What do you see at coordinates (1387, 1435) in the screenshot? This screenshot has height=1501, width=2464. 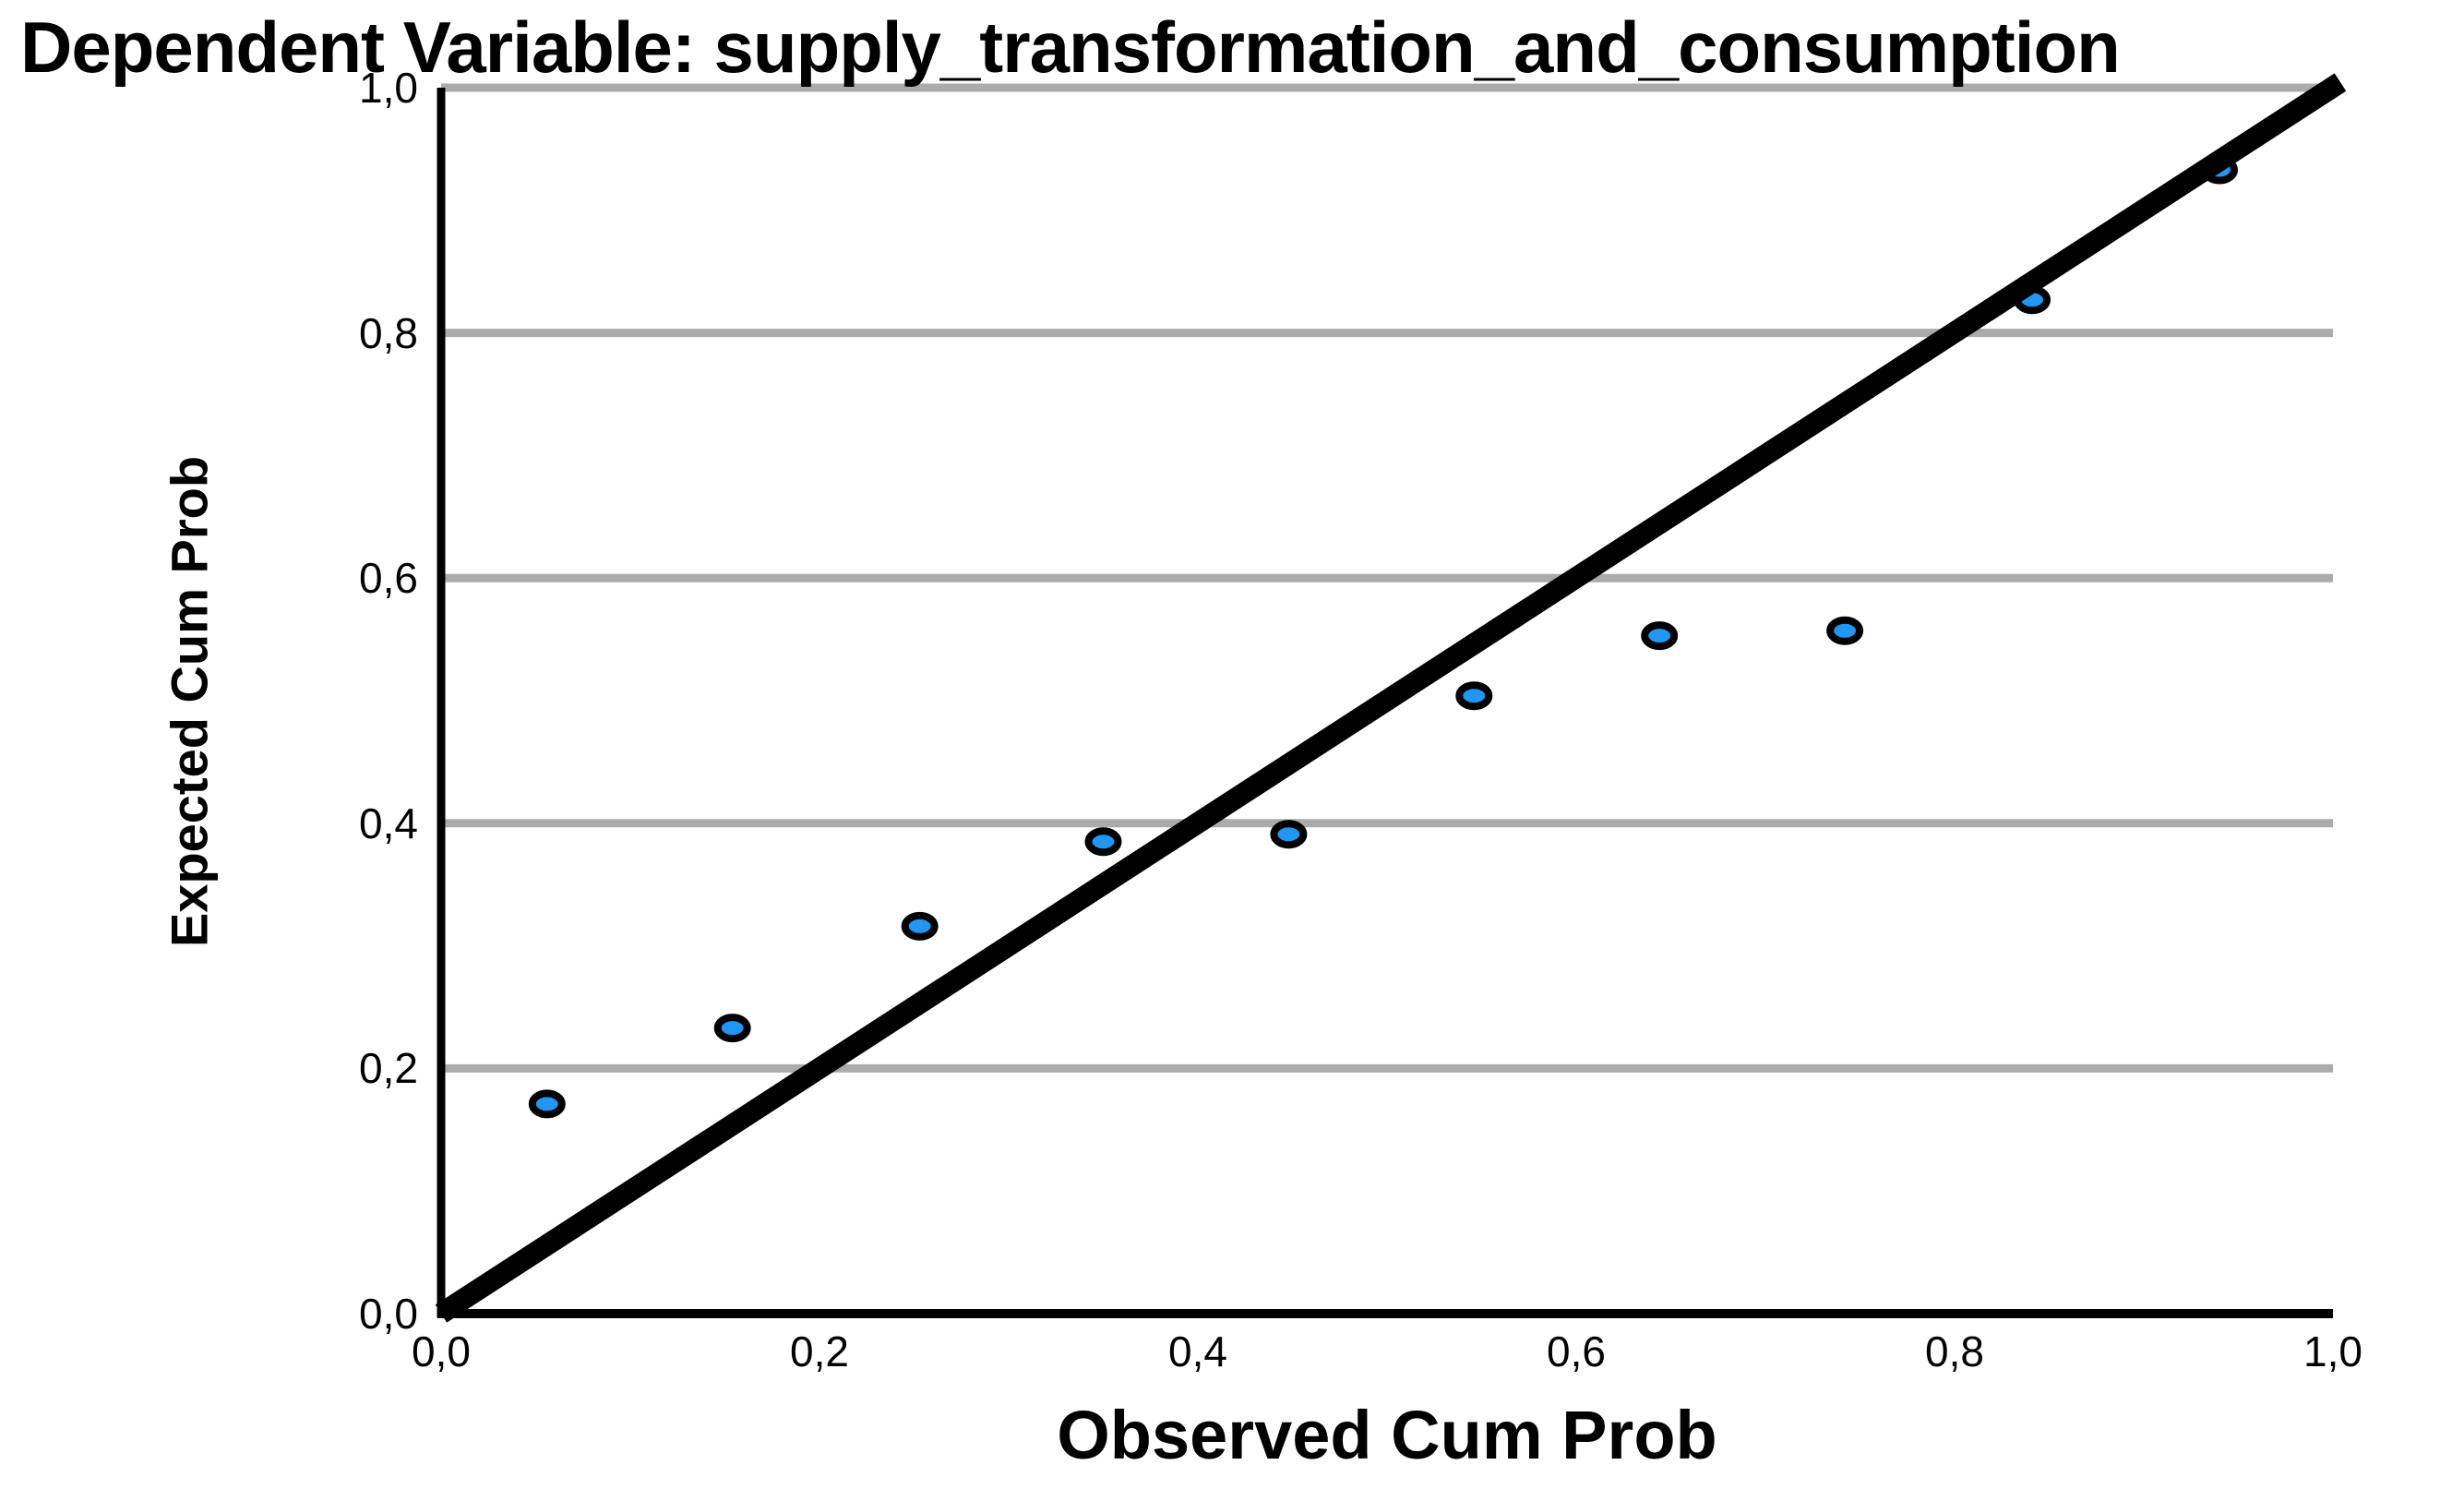 I see `x-axis-title: Observed Cum Prob` at bounding box center [1387, 1435].